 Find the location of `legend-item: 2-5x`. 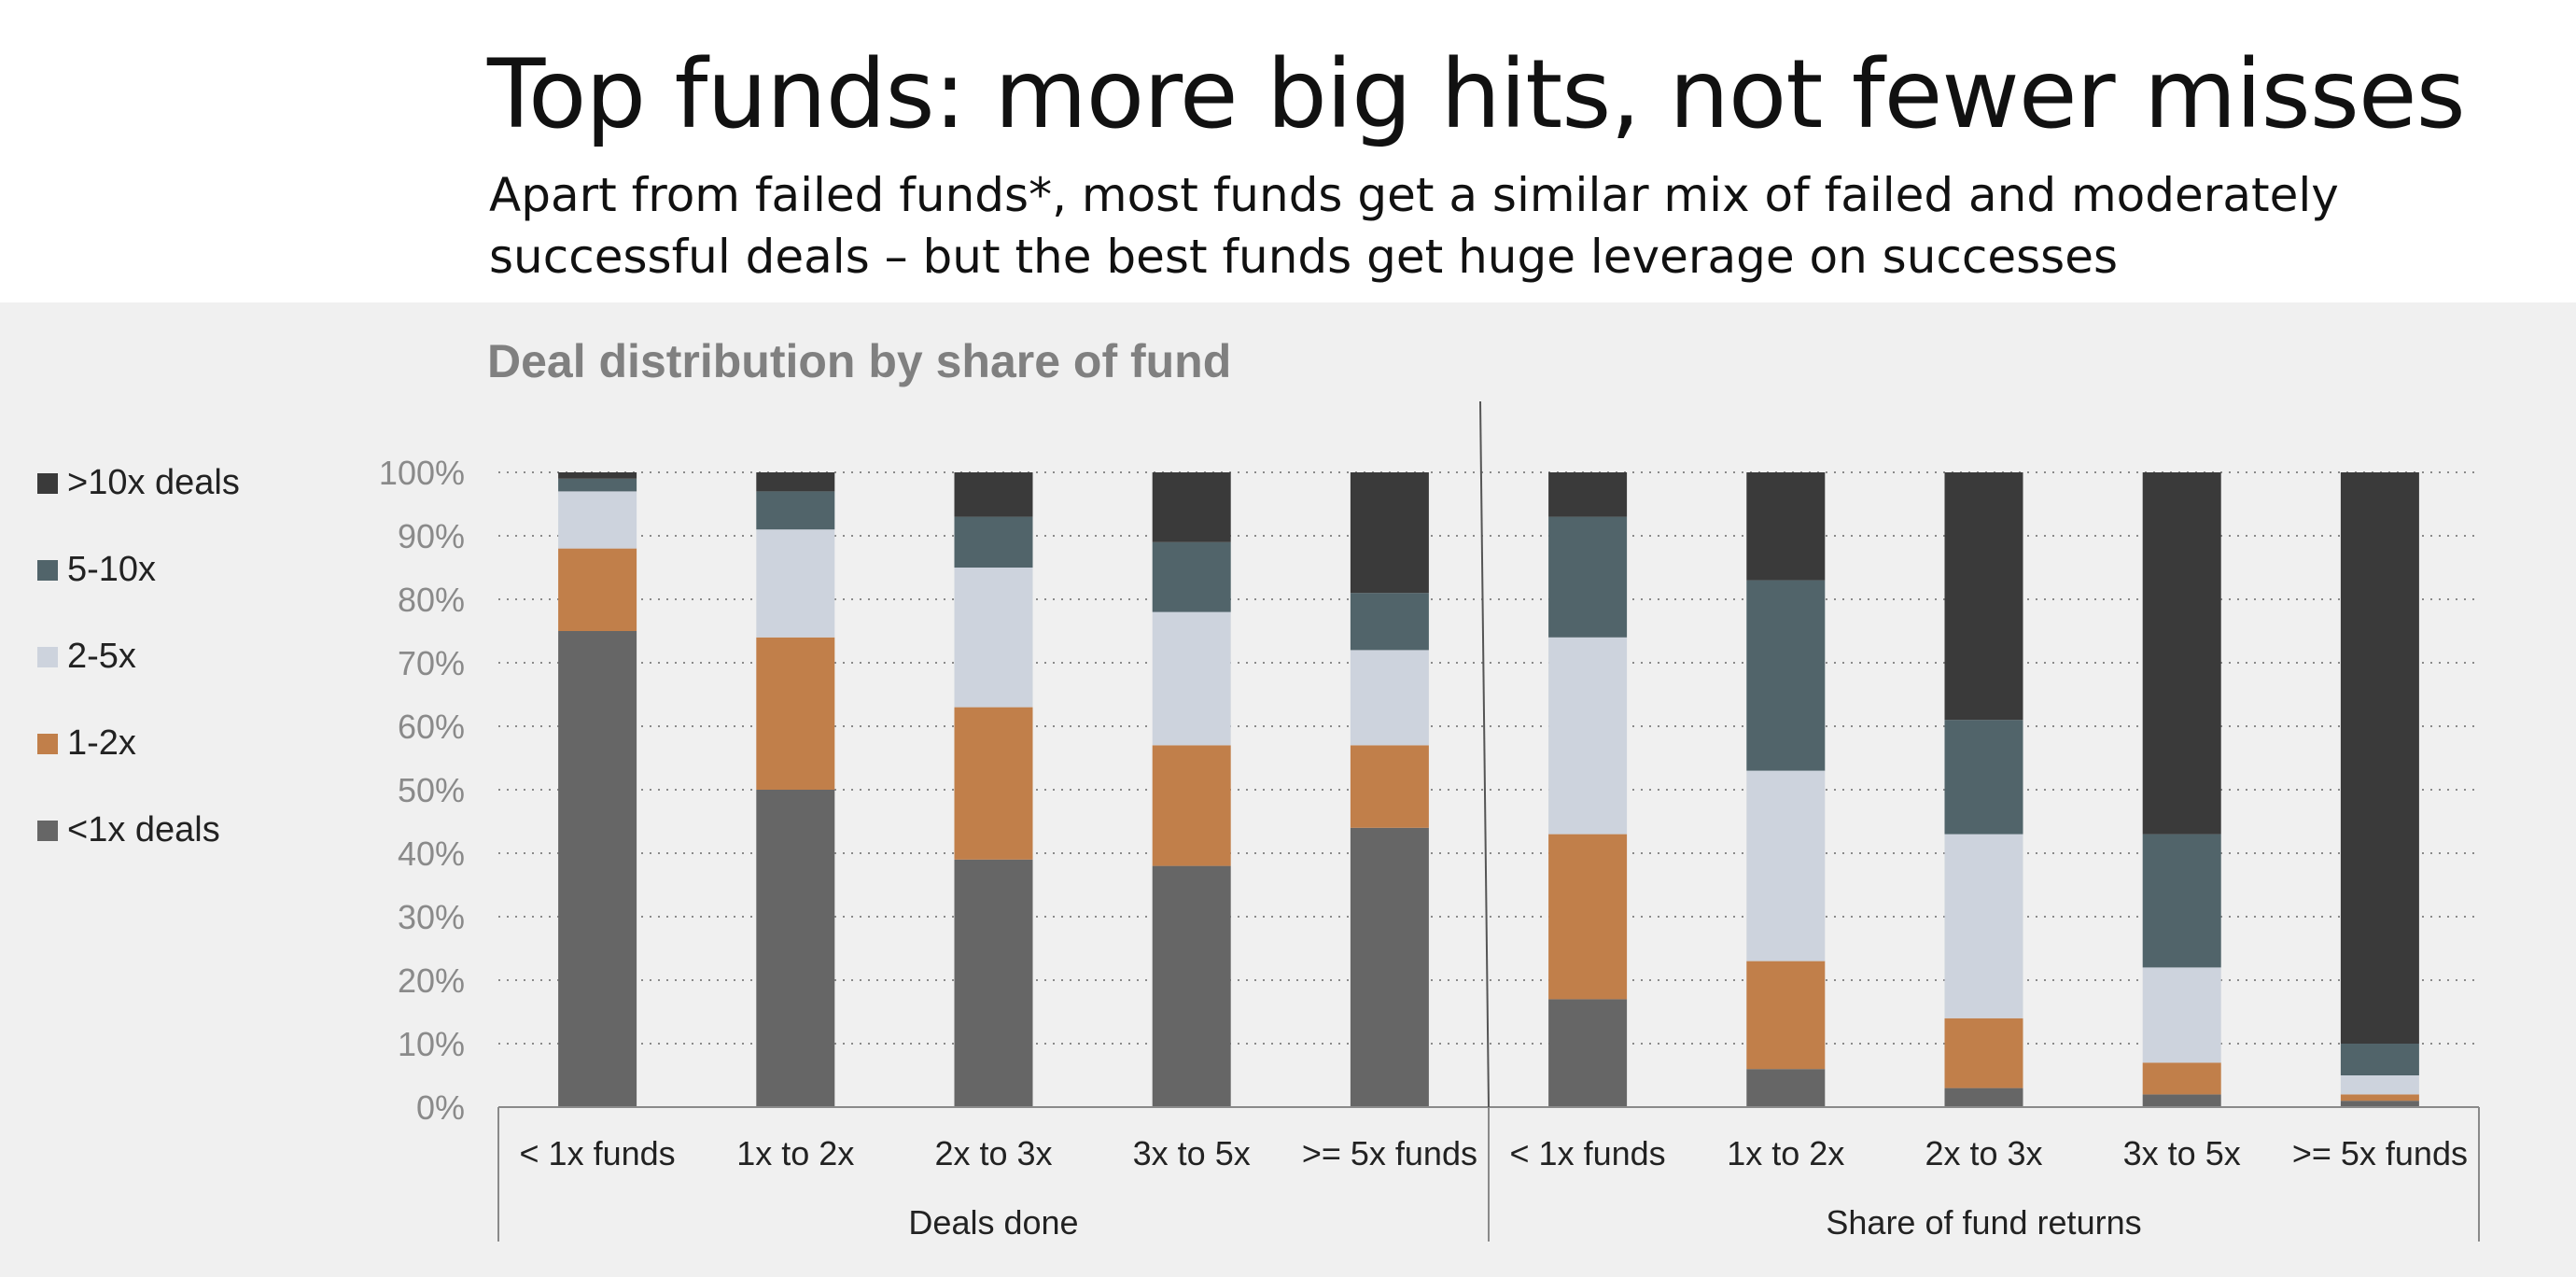

legend-item: 2-5x is located at coordinates (86, 657).